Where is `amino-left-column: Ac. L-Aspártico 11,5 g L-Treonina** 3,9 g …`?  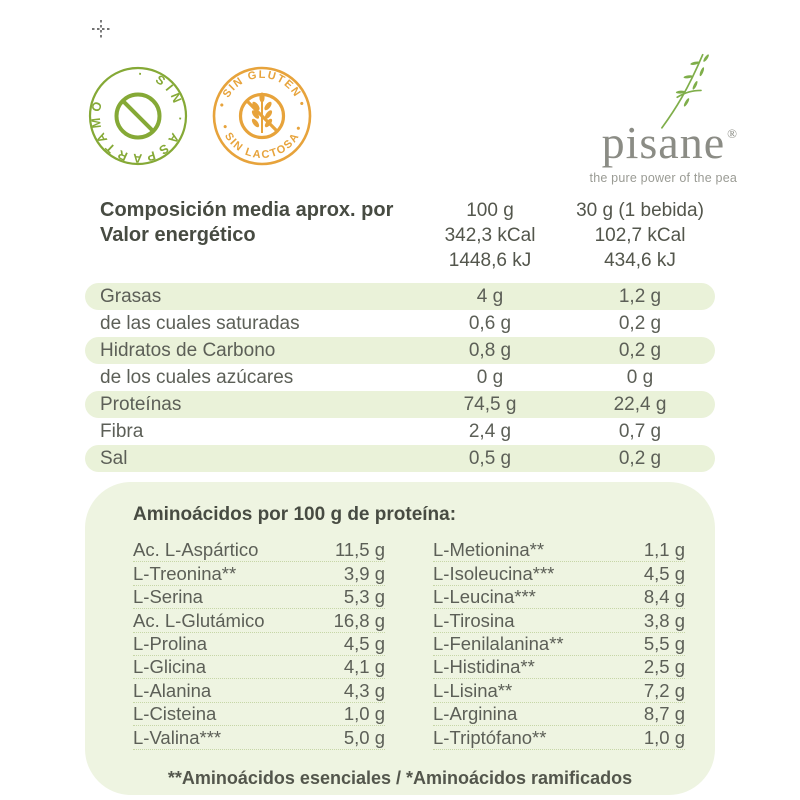 amino-left-column: Ac. L-Aspártico 11,5 g L-Treonina** 3,9 g … is located at coordinates (259, 644).